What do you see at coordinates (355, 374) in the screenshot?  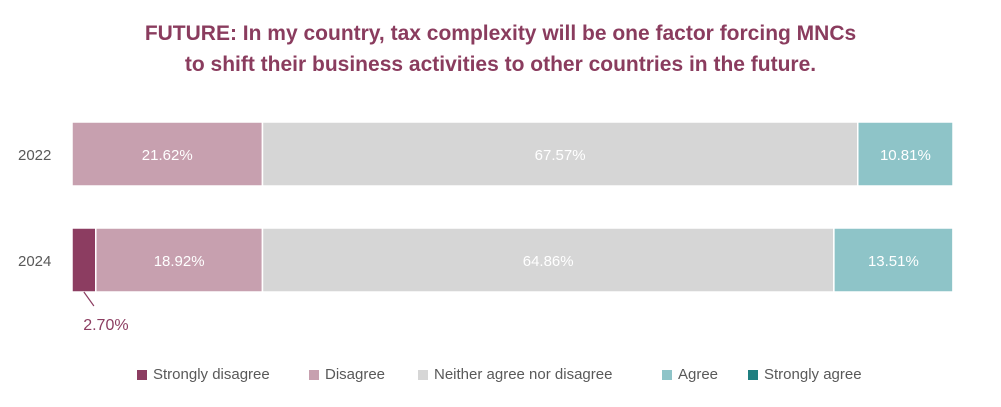 I see `legend-label: Disagree` at bounding box center [355, 374].